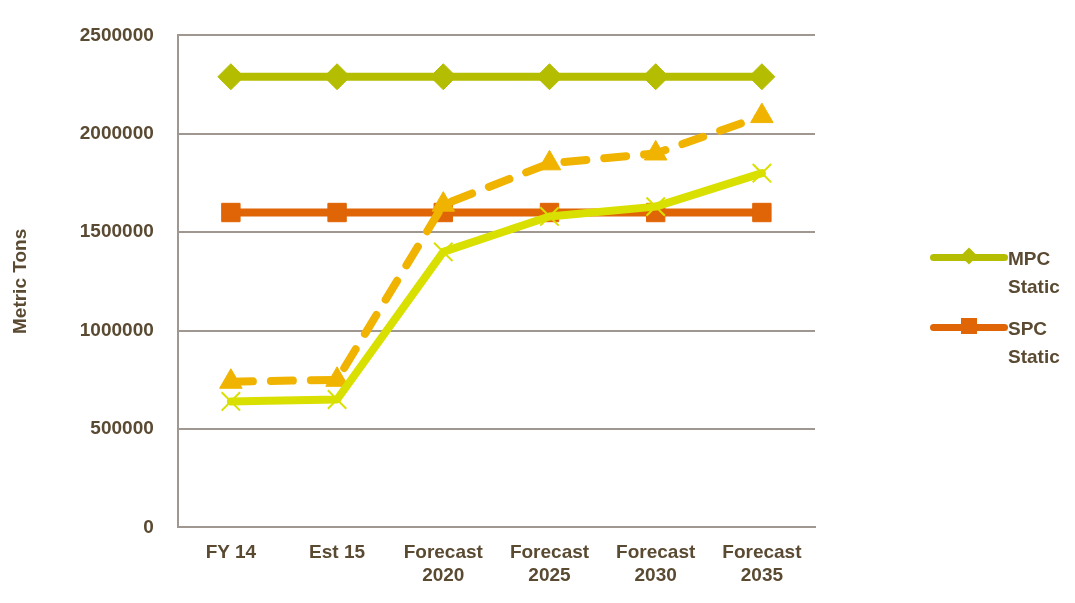  Describe the element at coordinates (1034, 273) in the screenshot. I see `legend-label: MPC Static` at that location.